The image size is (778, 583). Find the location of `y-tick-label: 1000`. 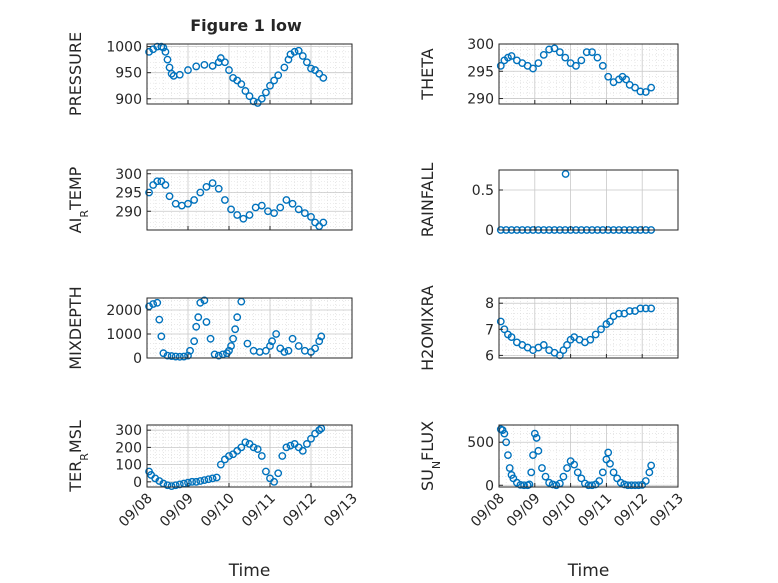

y-tick-label: 1000 is located at coordinates (124, 335).